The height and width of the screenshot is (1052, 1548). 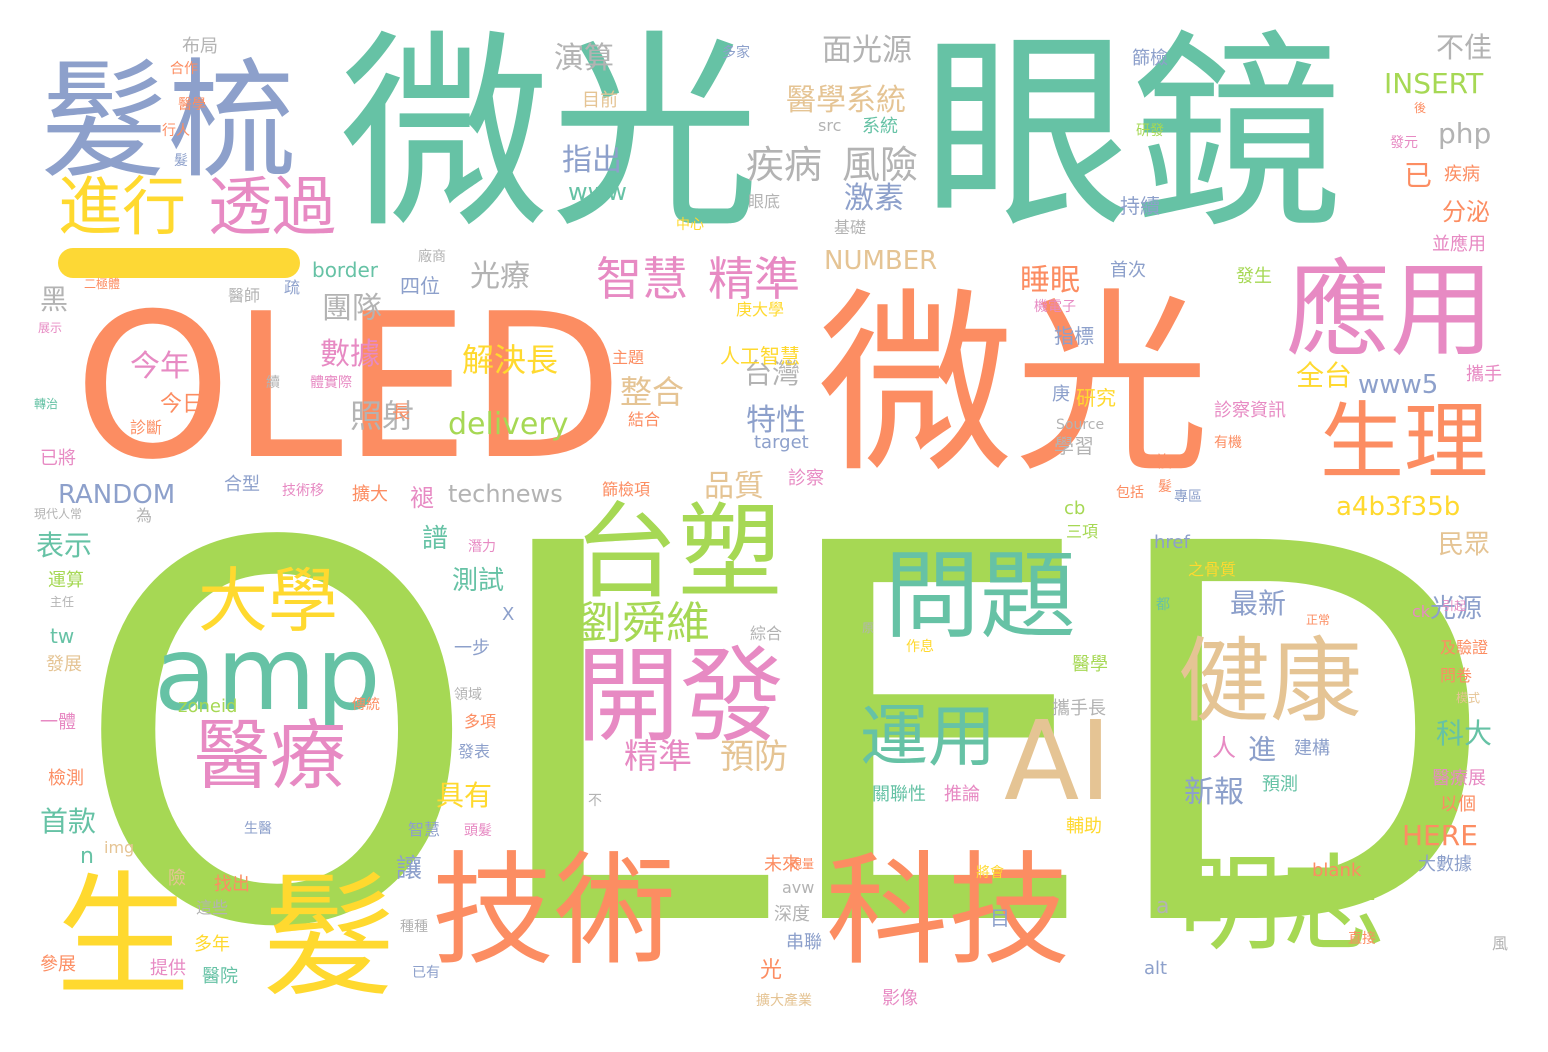 What do you see at coordinates (830, 125) in the screenshot?
I see `cloud-word: src` at bounding box center [830, 125].